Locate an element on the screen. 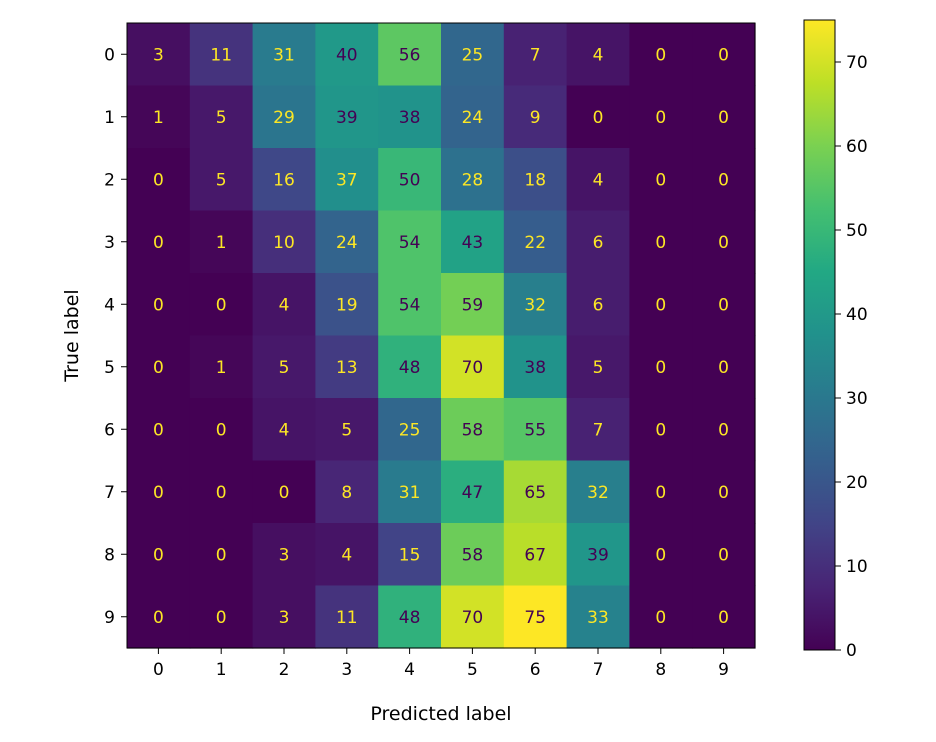  x-tick-label: 3 is located at coordinates (346, 670).